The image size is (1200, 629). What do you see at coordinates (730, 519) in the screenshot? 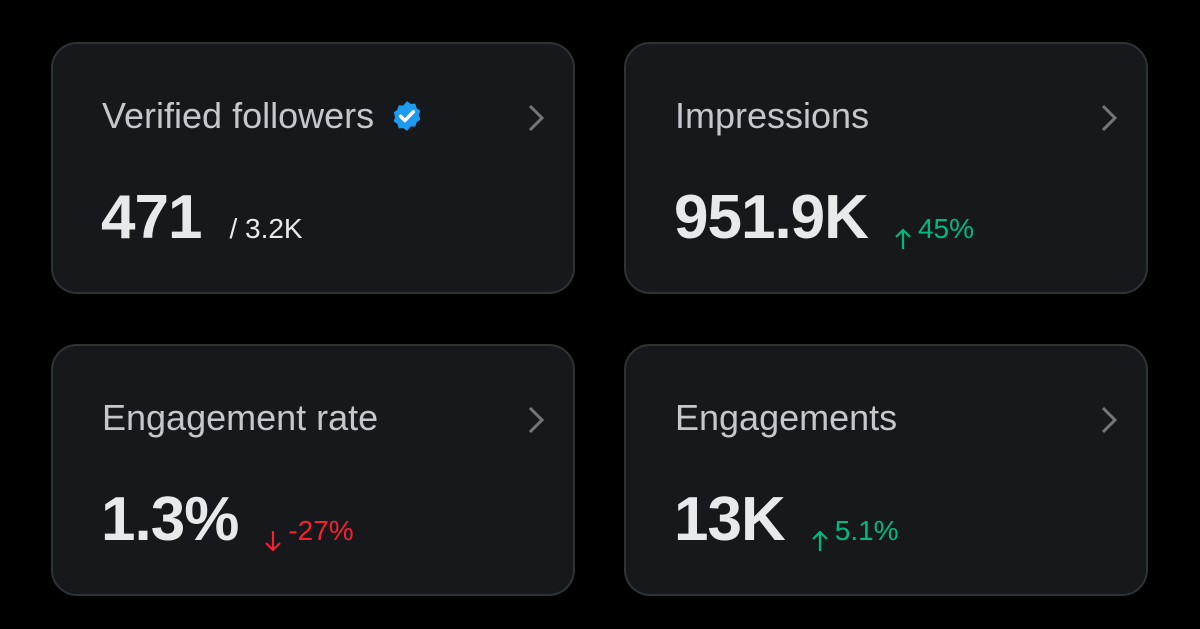
I see `card-value: 13K` at bounding box center [730, 519].